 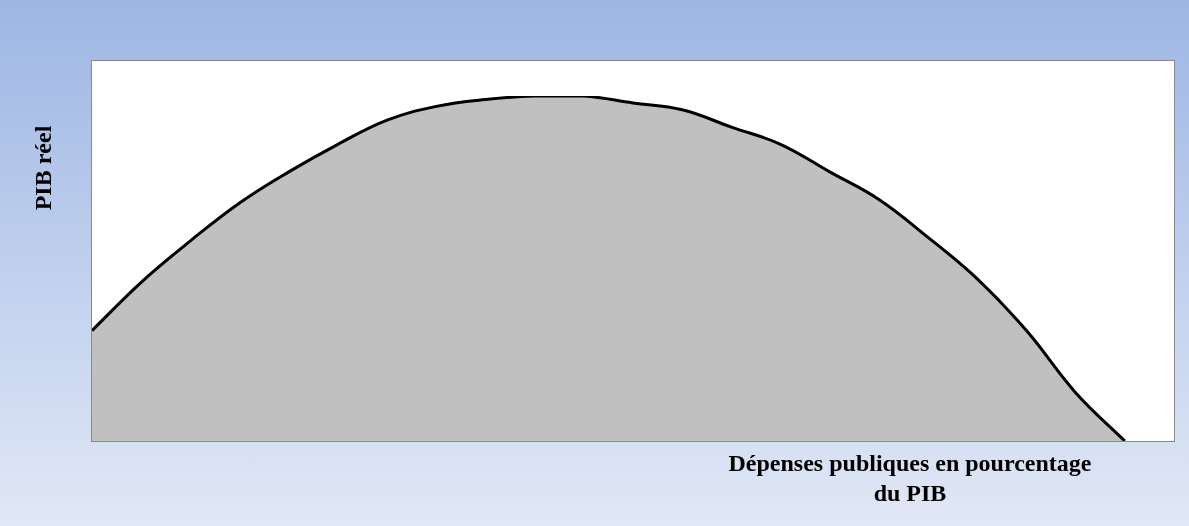 What do you see at coordinates (910, 478) in the screenshot?
I see `x-axis-title: Dépenses publiques en pourcentage du PIB` at bounding box center [910, 478].